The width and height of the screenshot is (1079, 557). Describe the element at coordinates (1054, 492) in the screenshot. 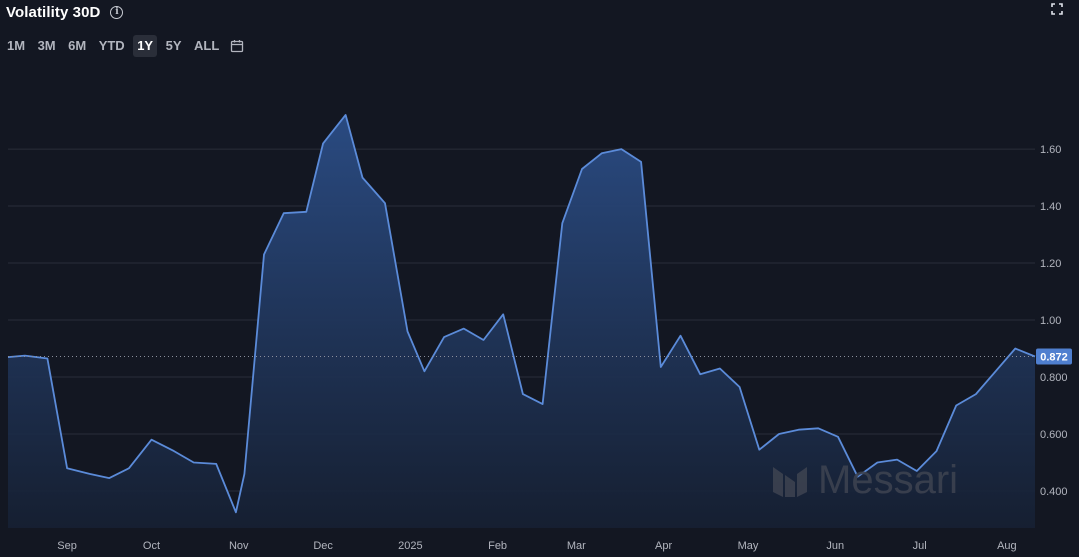

I see `y-tick-label: 0.400` at that location.